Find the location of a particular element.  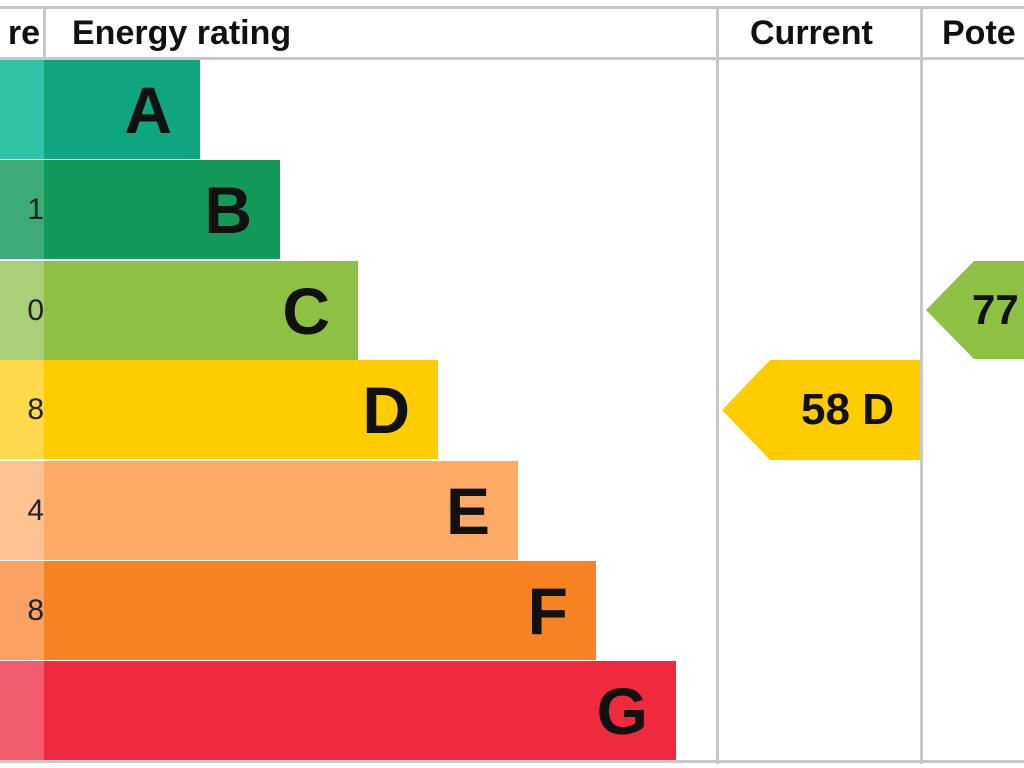

column-divider-current is located at coordinates (717, 385).